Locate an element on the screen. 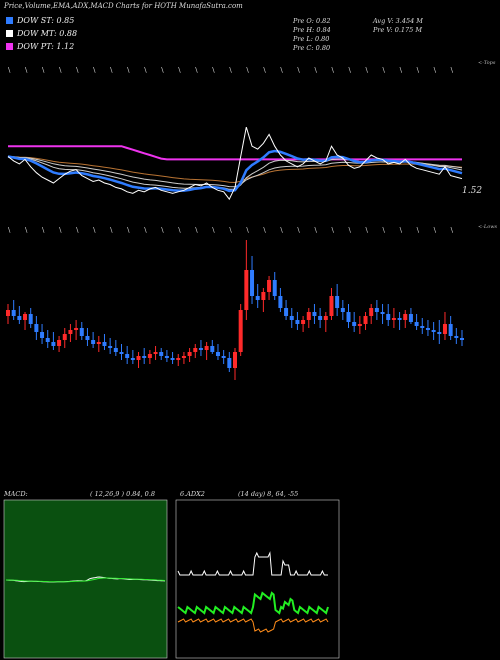 The image size is (500, 660). stat-pre-close: Pre C: 0.80 is located at coordinates (312, 48).